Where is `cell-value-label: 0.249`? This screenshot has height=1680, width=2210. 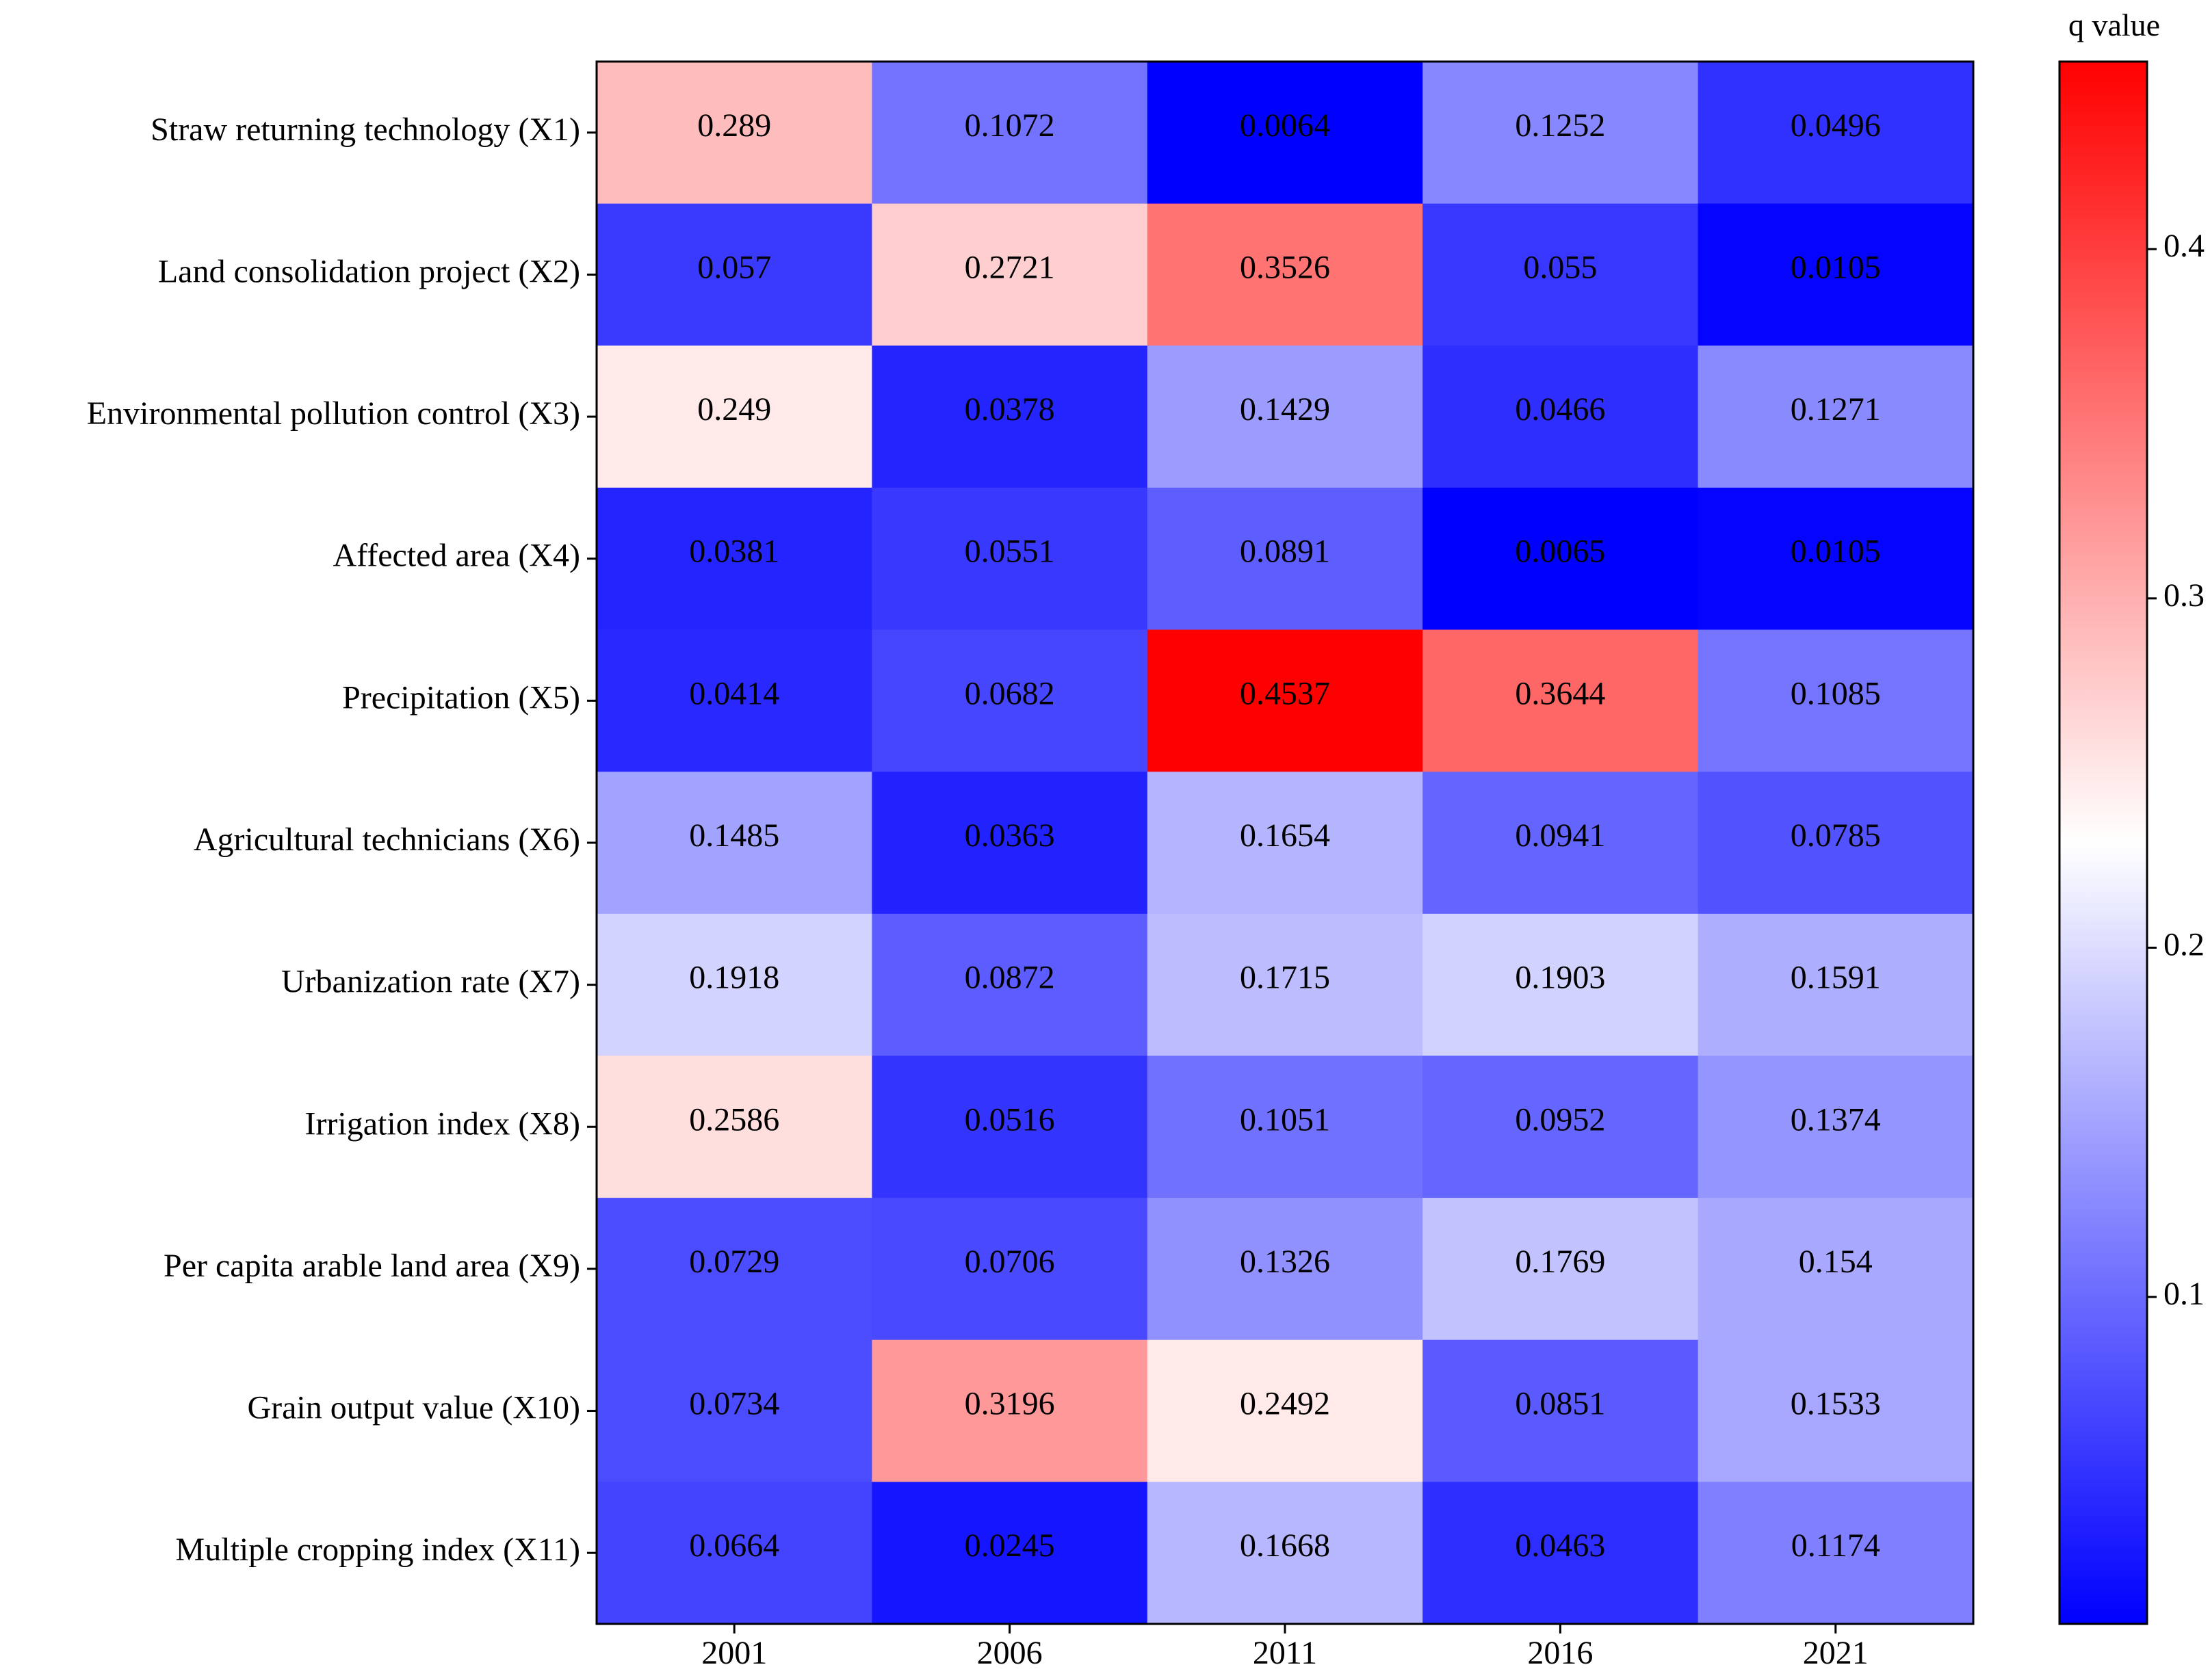 cell-value-label: 0.249 is located at coordinates (734, 409).